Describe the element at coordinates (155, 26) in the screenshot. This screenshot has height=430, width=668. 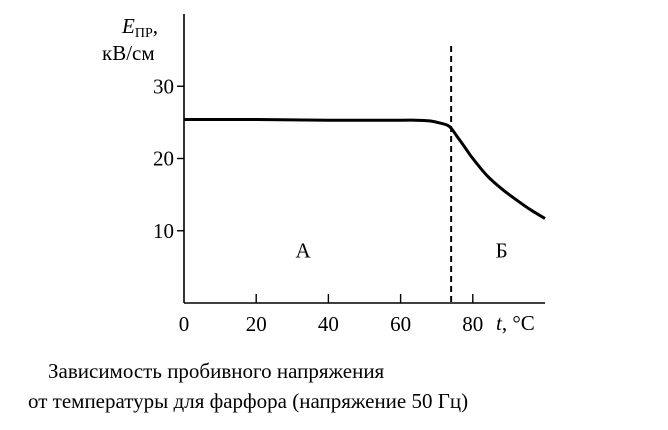
I see `y-axis-comma: ,` at that location.